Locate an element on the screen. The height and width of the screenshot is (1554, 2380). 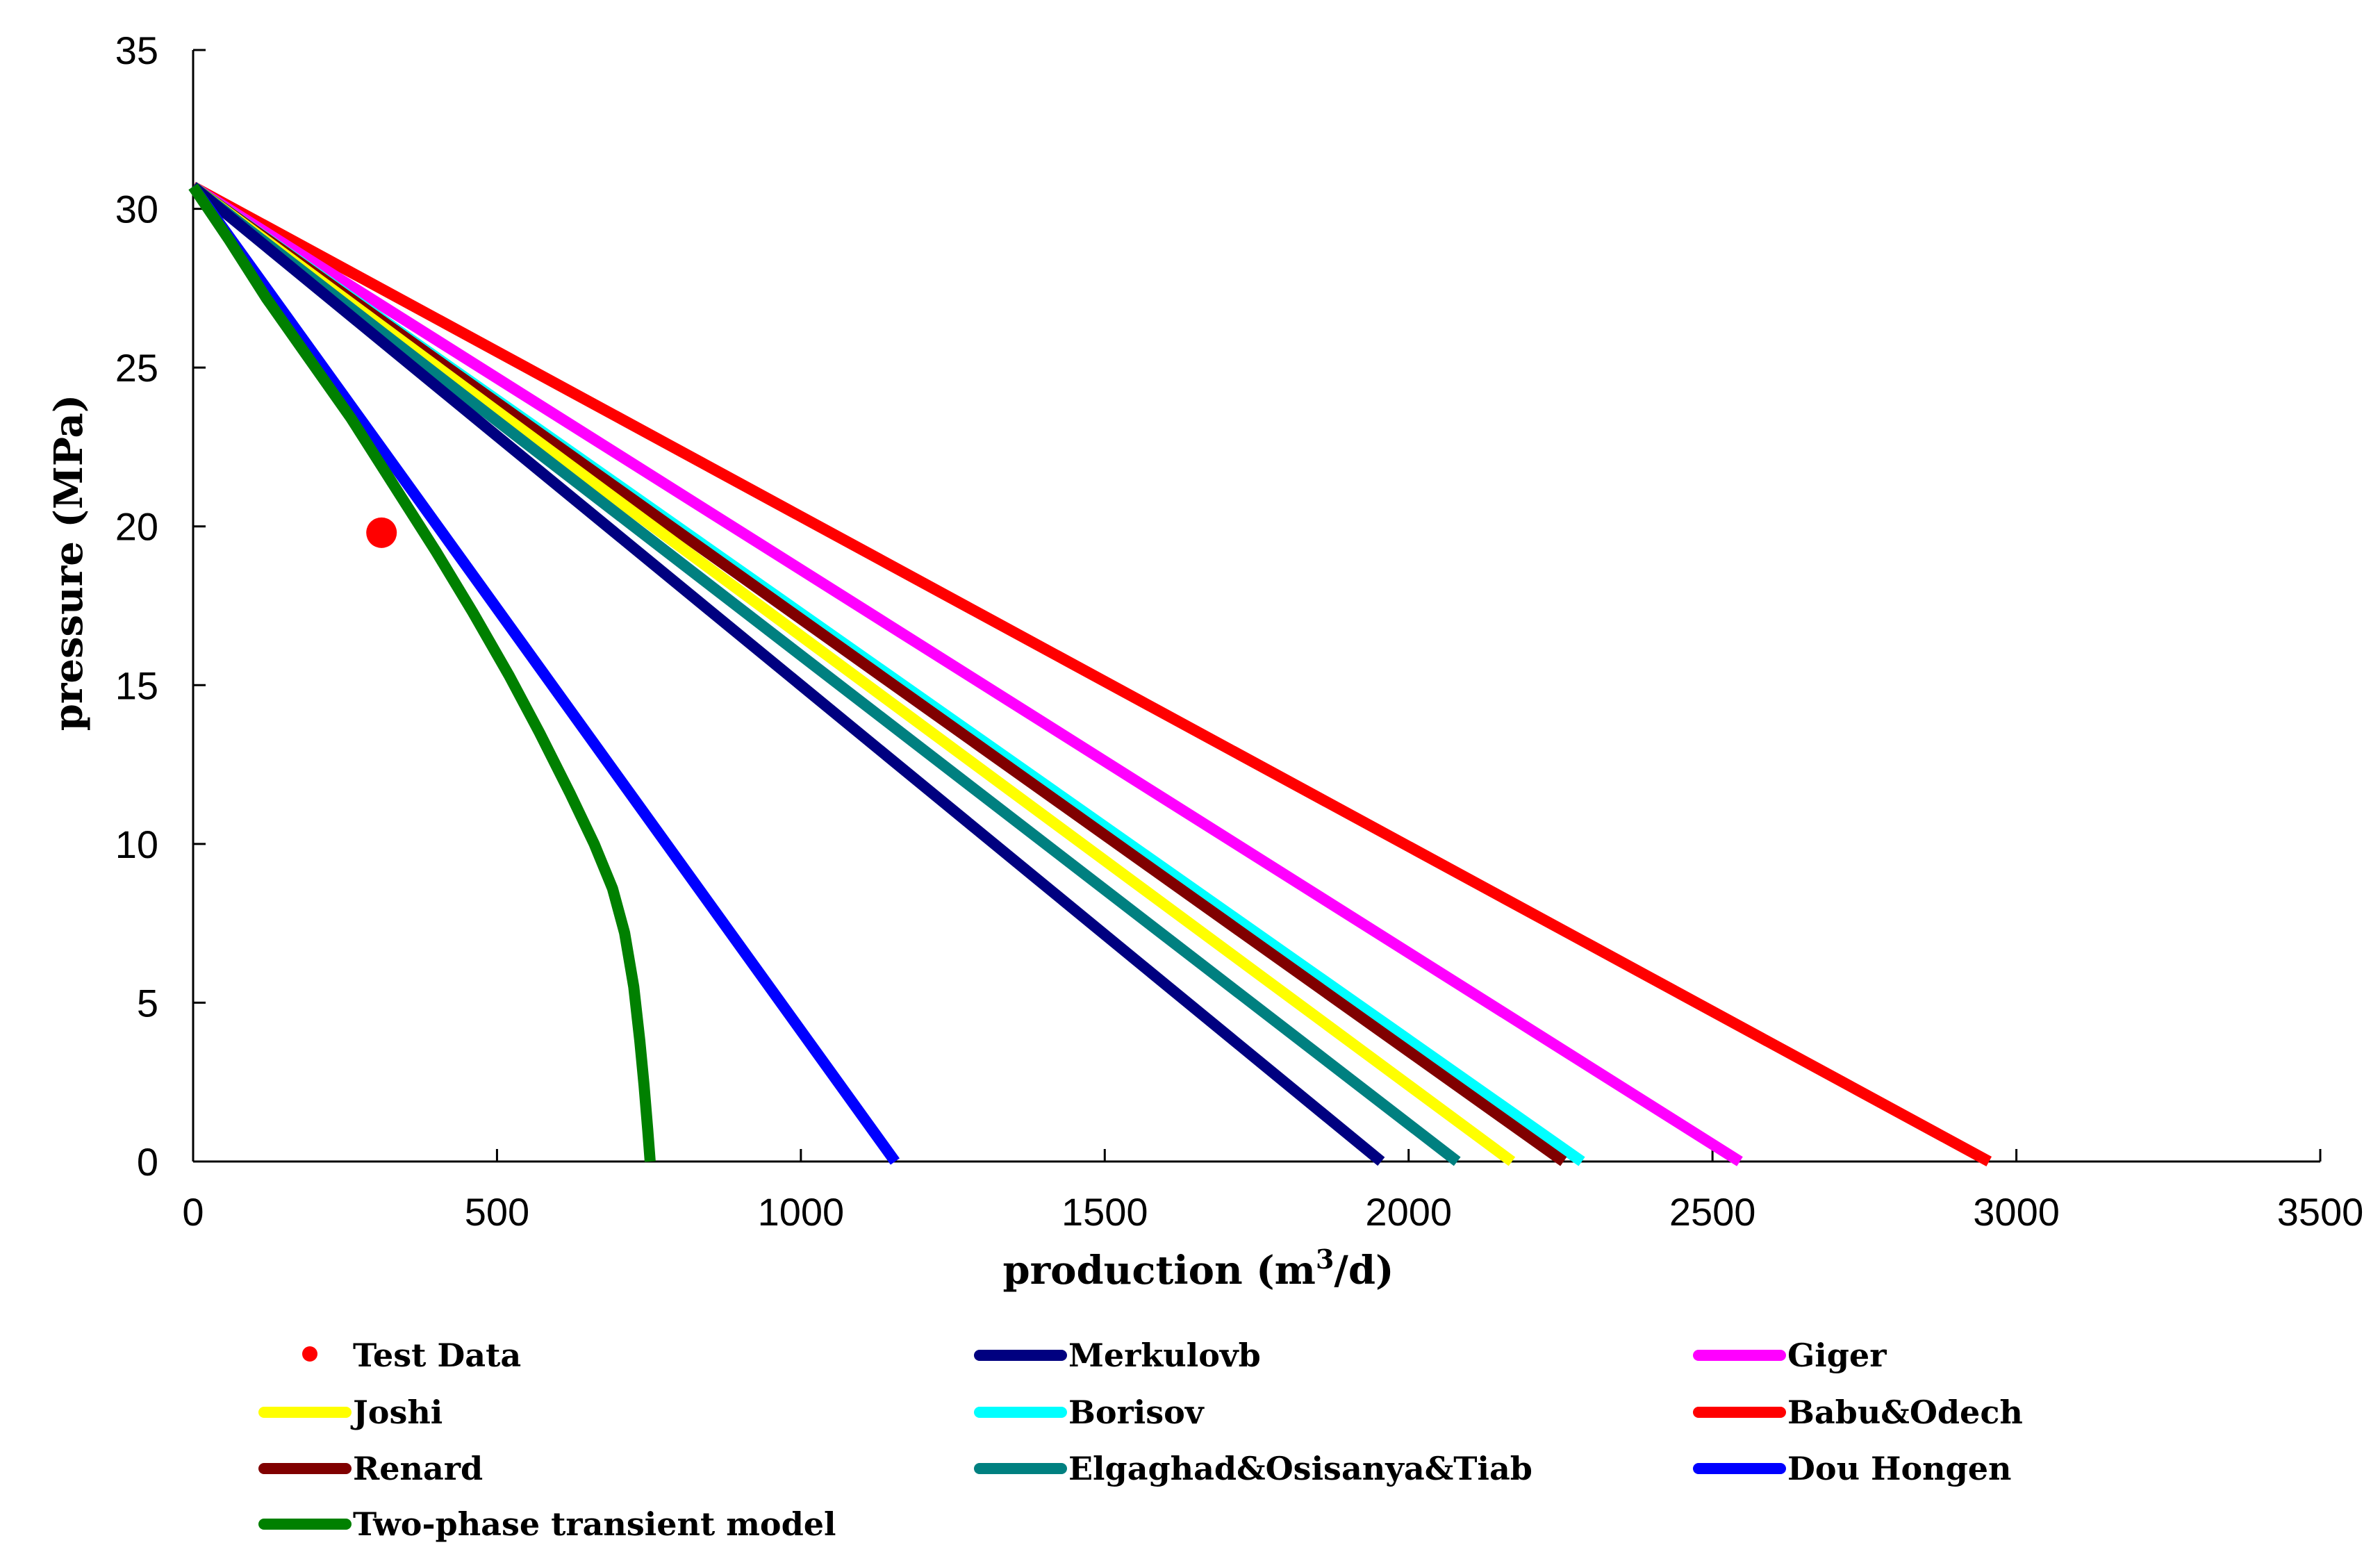
legend-label-dou-hongen: Dou Hongen is located at coordinates (1899, 1468).